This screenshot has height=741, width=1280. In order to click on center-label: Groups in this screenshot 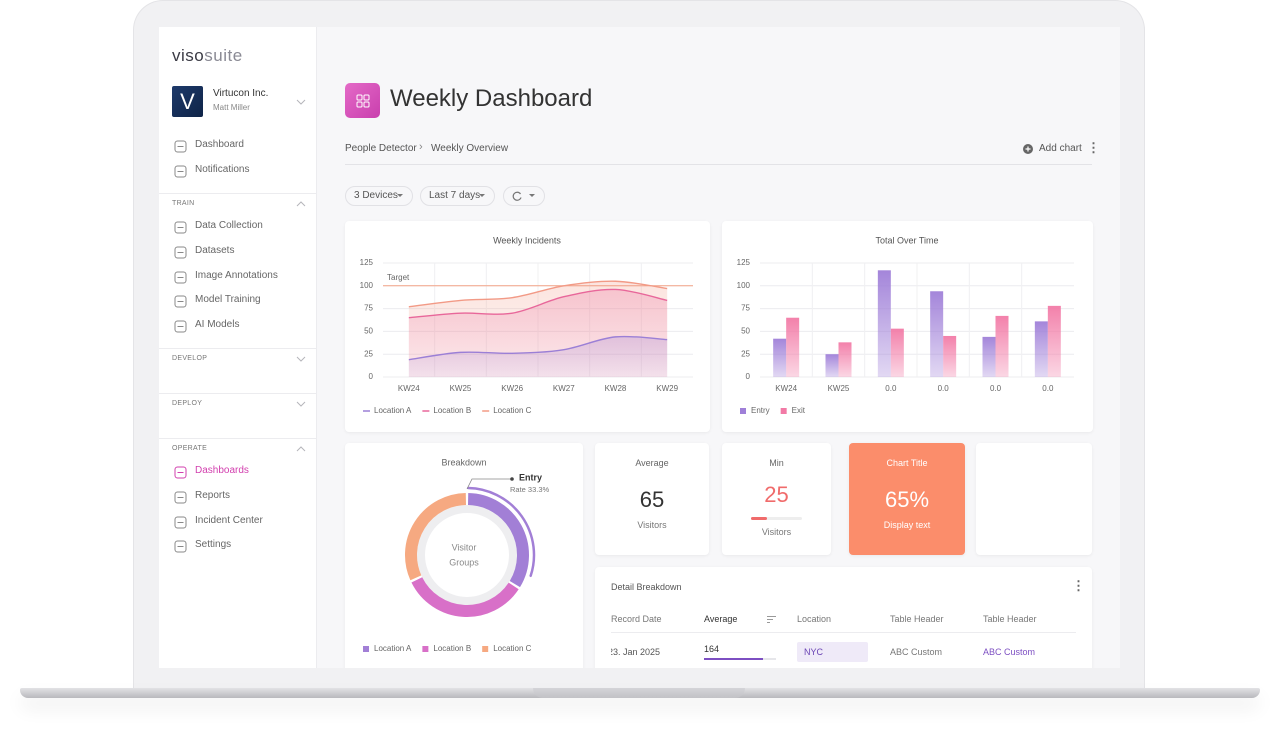, I will do `click(464, 562)`.